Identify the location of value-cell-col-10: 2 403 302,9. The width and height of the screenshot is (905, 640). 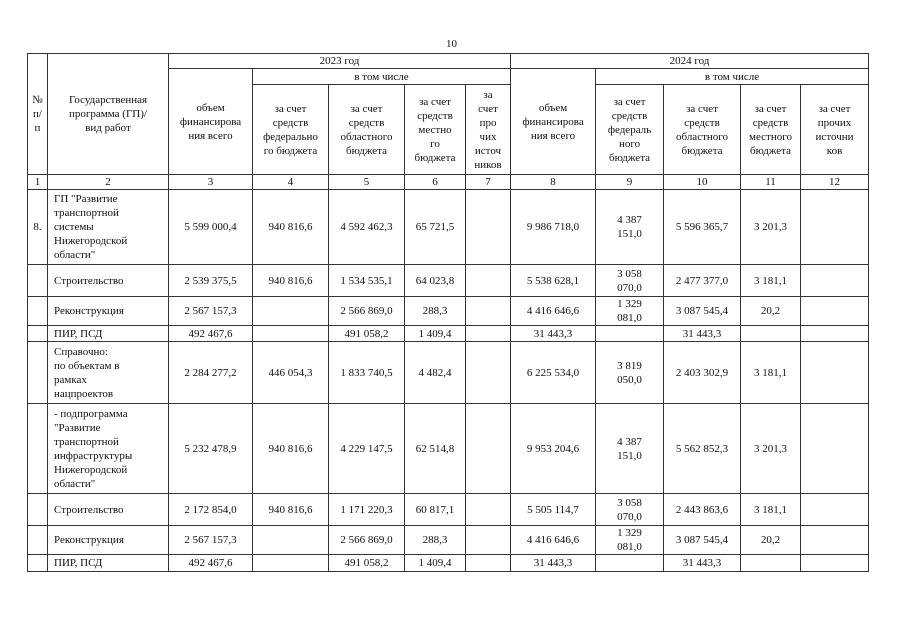
(702, 372).